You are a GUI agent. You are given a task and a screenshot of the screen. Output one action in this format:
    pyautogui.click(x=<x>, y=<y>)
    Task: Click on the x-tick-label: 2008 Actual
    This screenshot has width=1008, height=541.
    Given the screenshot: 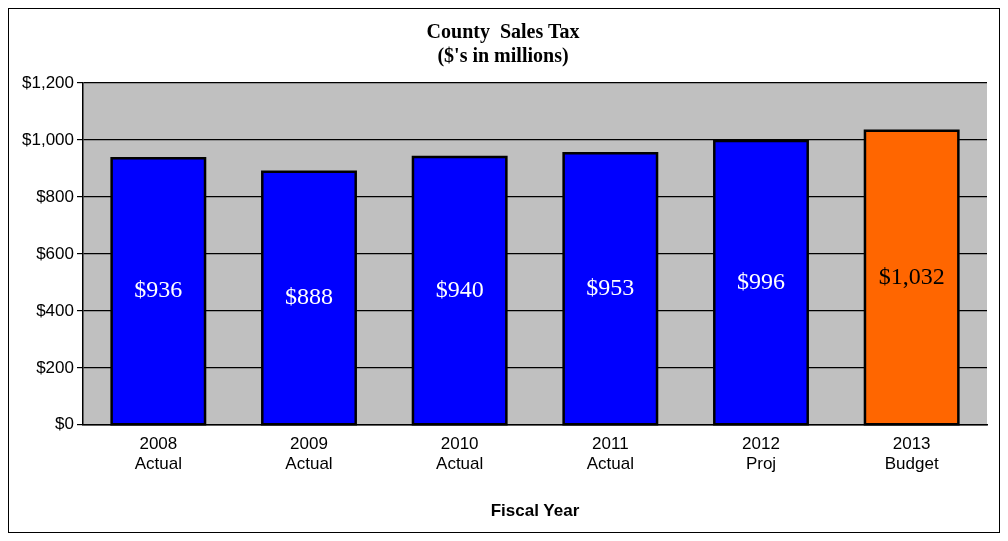 What is the action you would take?
    pyautogui.click(x=158, y=453)
    